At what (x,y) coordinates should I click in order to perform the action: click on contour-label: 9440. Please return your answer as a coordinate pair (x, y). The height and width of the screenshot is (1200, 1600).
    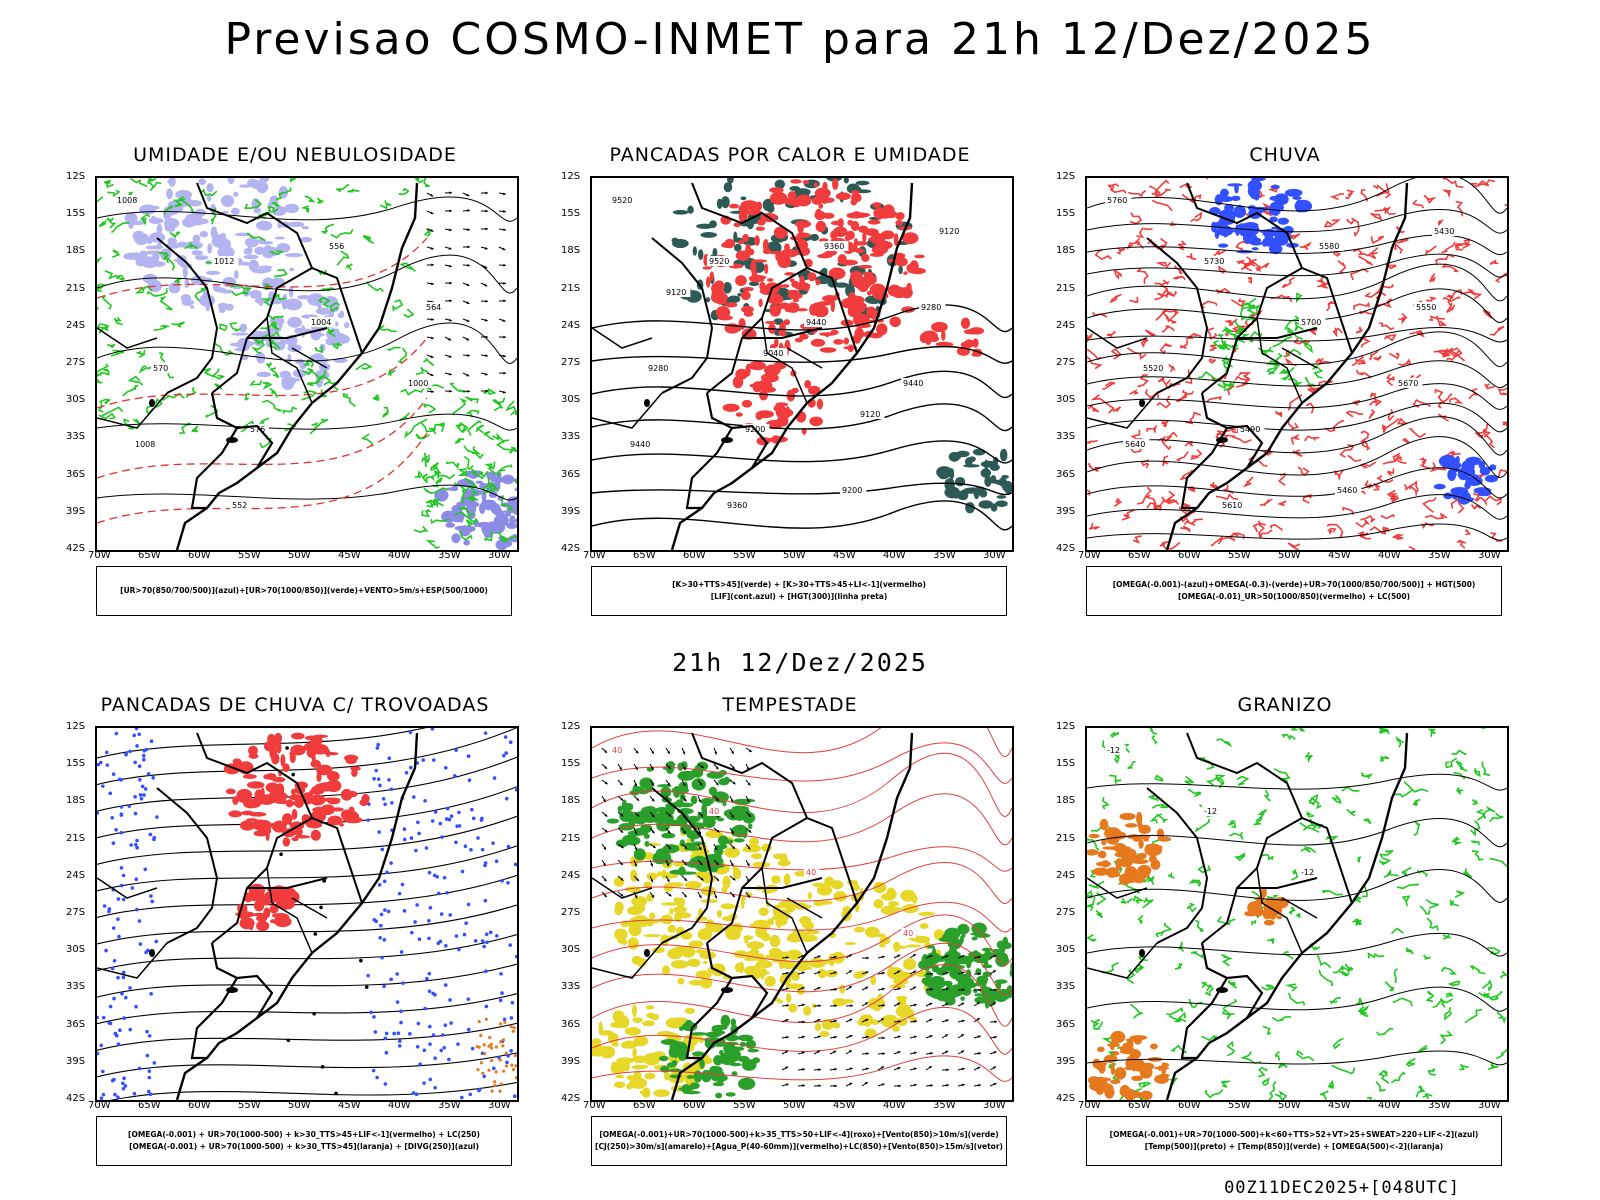
    Looking at the image, I should click on (640, 444).